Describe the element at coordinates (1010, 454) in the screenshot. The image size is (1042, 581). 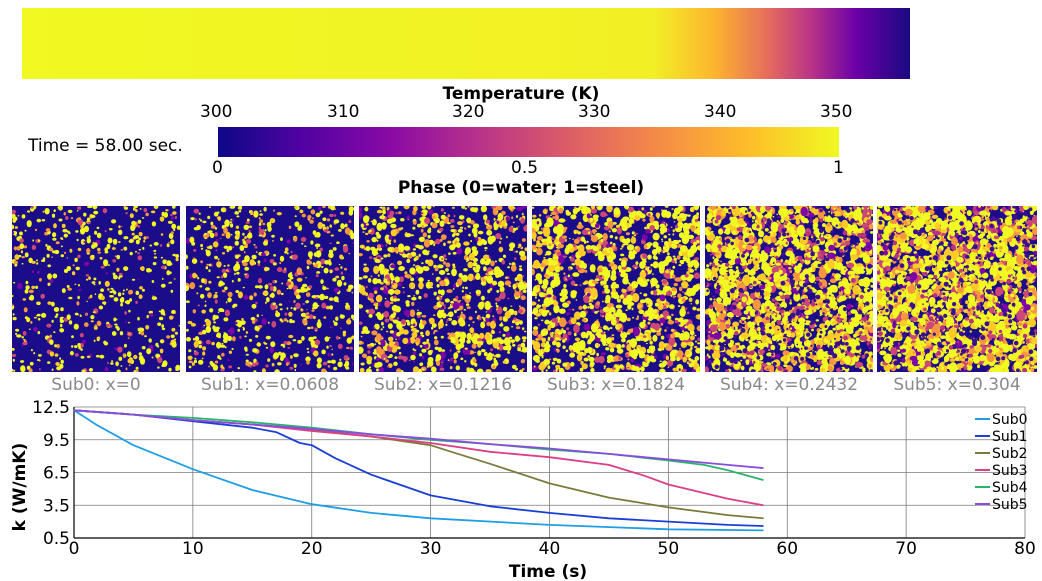
I see `legend-label: Sub2` at that location.